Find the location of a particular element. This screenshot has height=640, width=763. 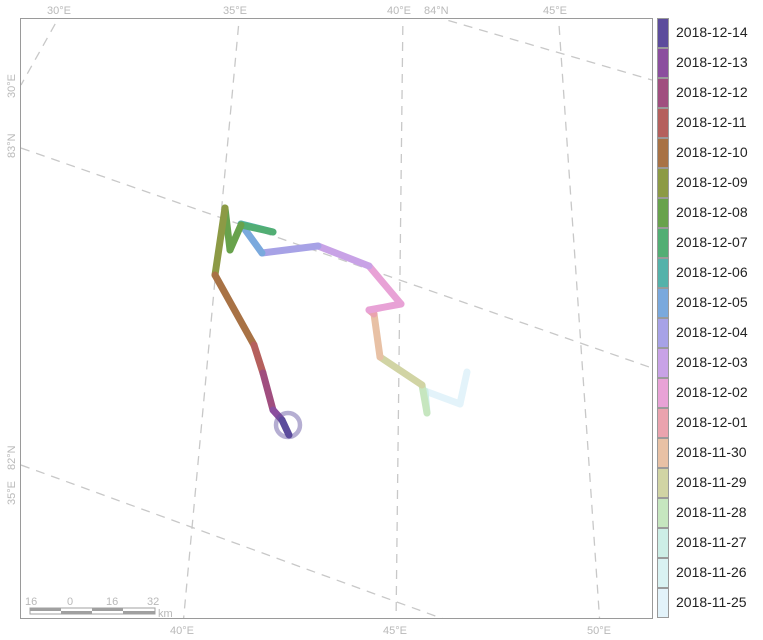

legend-item: 2018-11-29 is located at coordinates (710, 483).